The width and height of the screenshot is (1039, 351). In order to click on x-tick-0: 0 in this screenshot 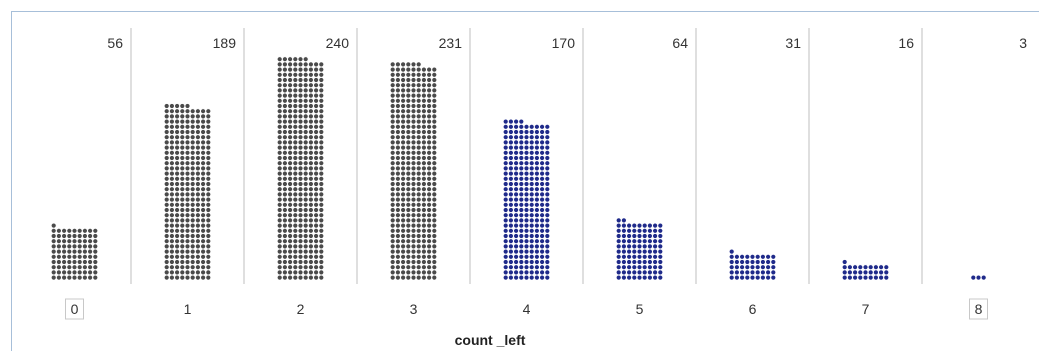, I will do `click(75, 309)`.